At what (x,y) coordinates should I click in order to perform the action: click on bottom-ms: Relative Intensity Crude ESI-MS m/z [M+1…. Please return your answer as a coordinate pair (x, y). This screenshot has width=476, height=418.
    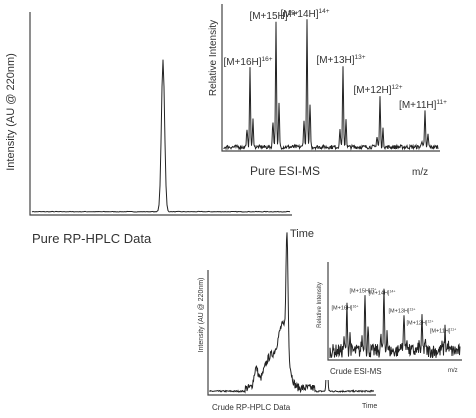
    Looking at the image, I should click on (388, 319).